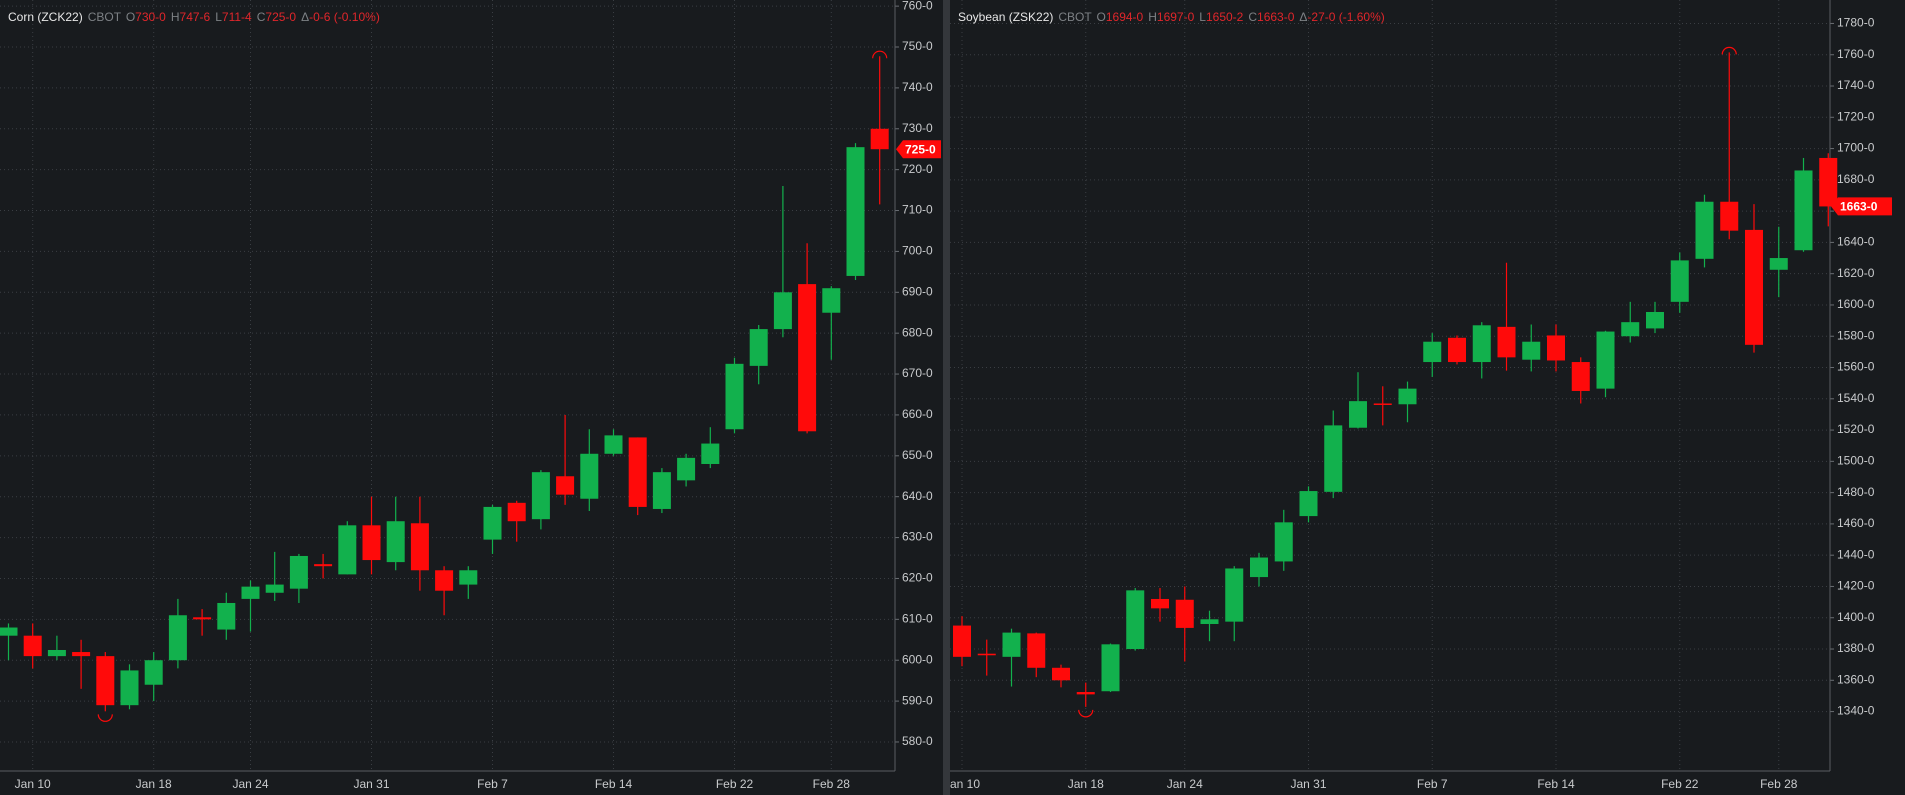 The height and width of the screenshot is (795, 1905). Describe the element at coordinates (150, 17) in the screenshot. I see `ohlc-value: 730-0` at that location.